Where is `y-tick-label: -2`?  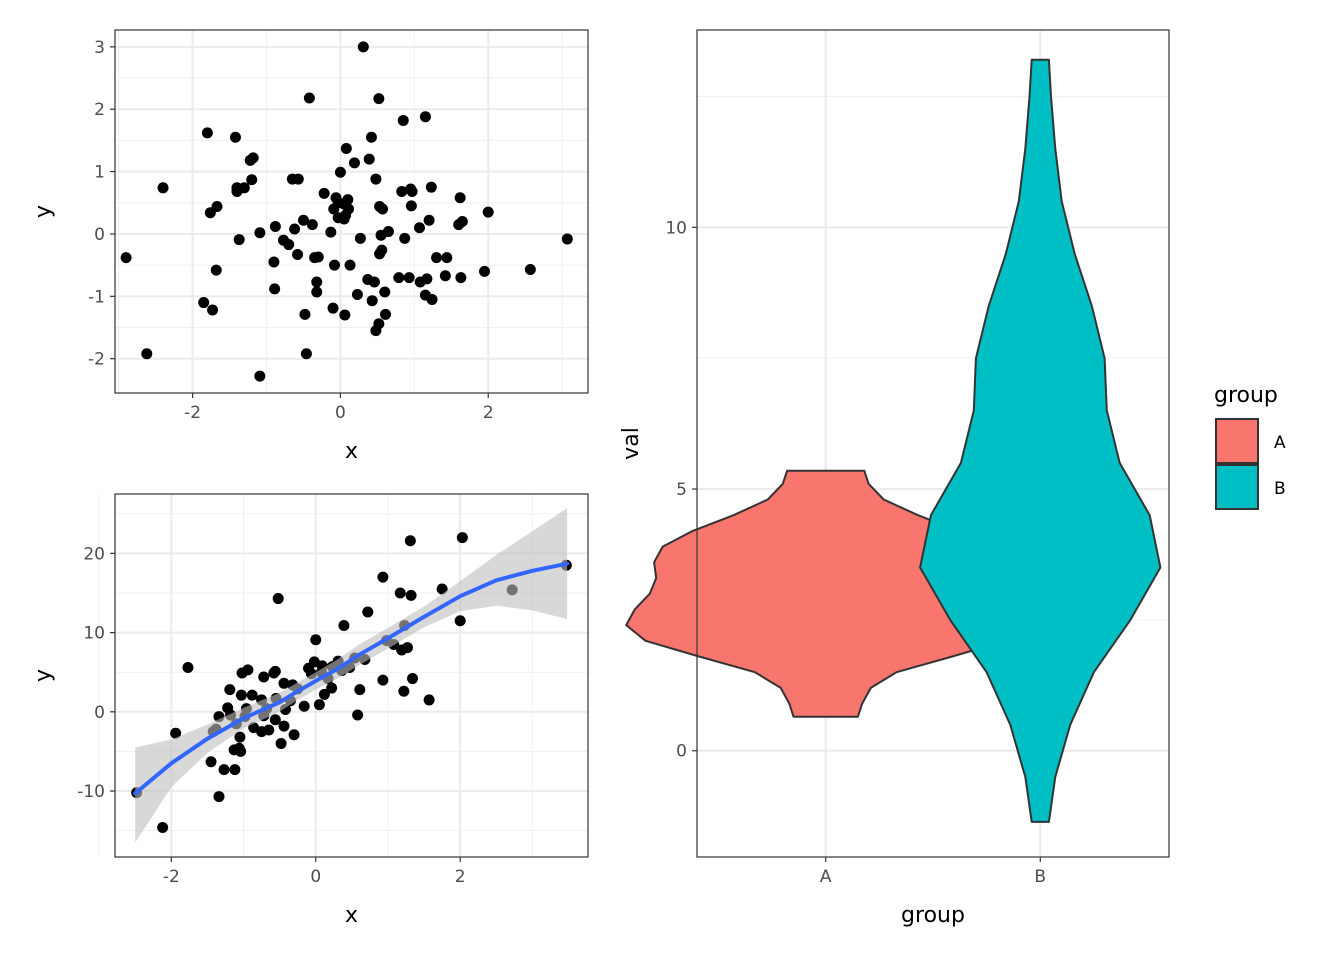 y-tick-label: -2 is located at coordinates (96, 360).